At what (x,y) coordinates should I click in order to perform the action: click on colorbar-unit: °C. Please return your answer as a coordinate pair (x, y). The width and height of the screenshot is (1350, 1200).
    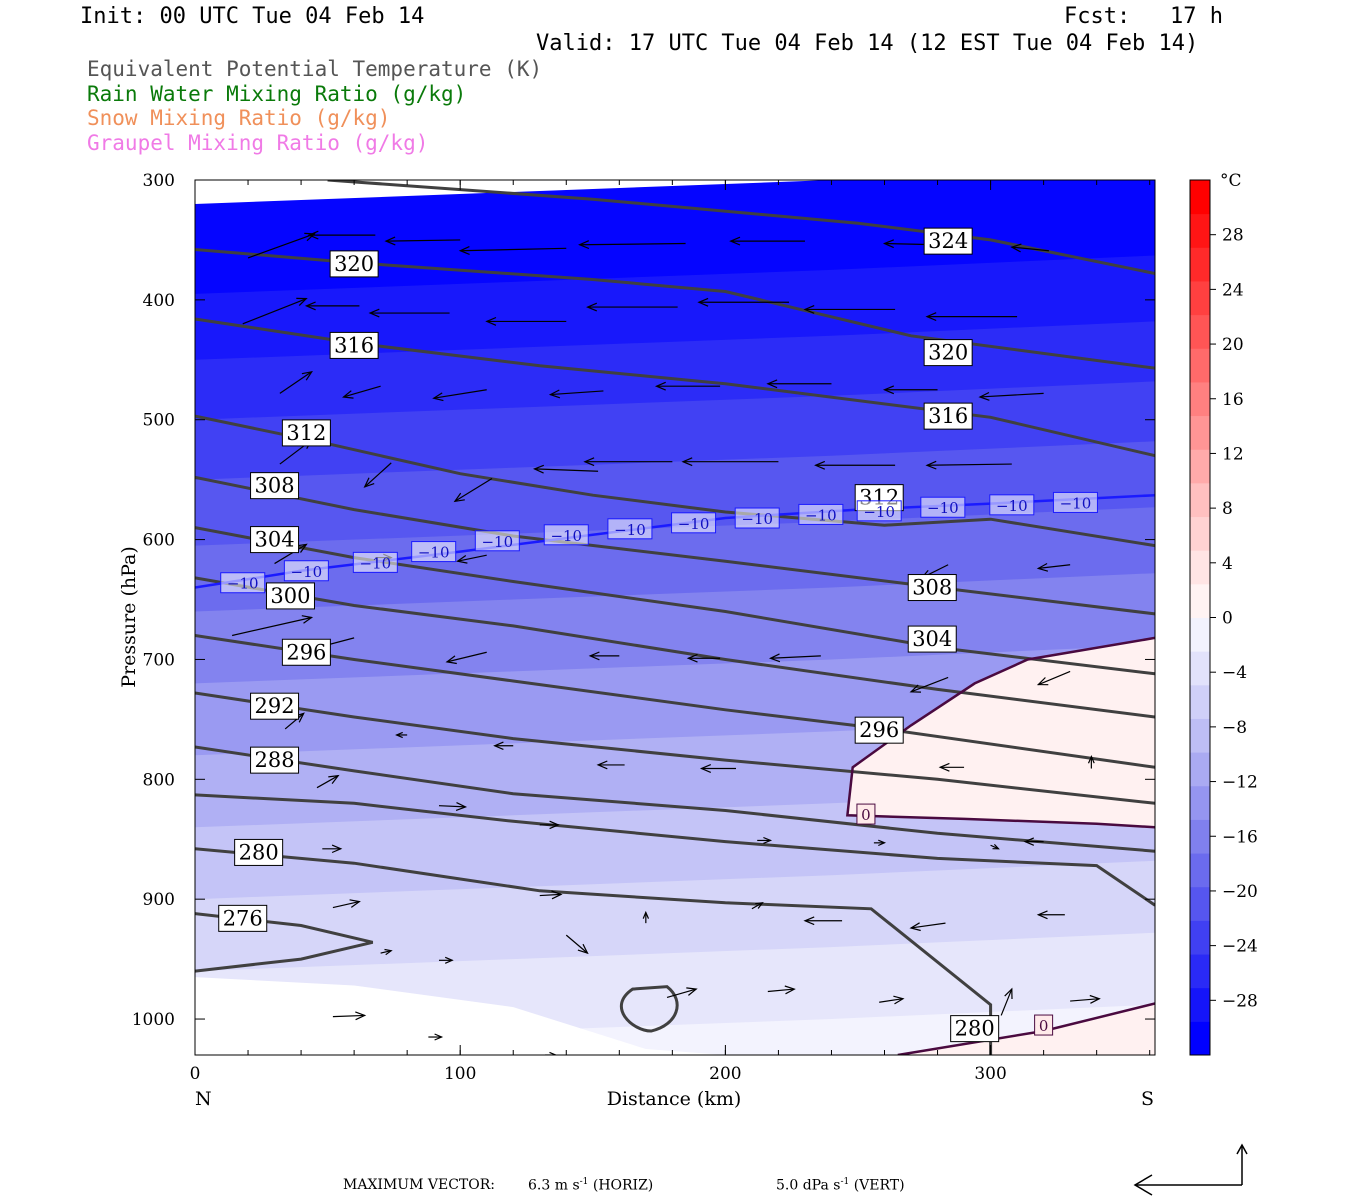
    Looking at the image, I should click on (1231, 181).